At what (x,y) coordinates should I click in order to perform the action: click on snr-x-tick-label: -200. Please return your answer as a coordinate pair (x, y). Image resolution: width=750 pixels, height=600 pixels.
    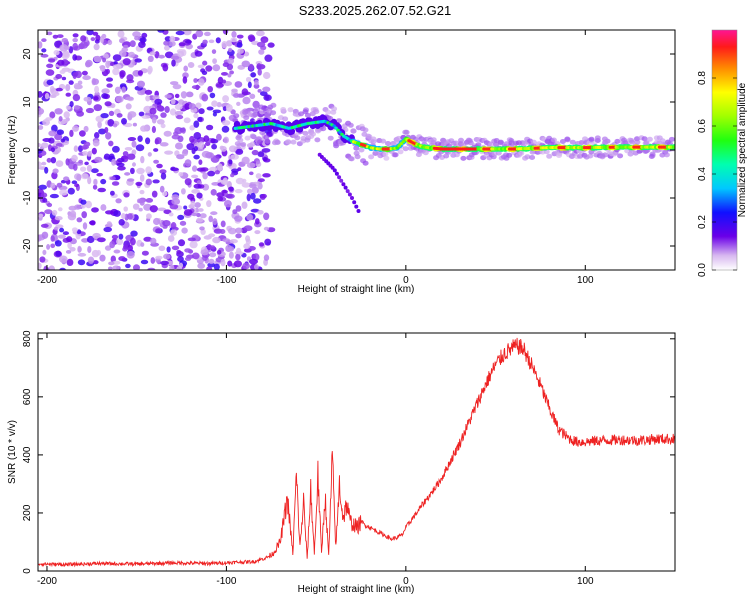
    Looking at the image, I should click on (47, 581).